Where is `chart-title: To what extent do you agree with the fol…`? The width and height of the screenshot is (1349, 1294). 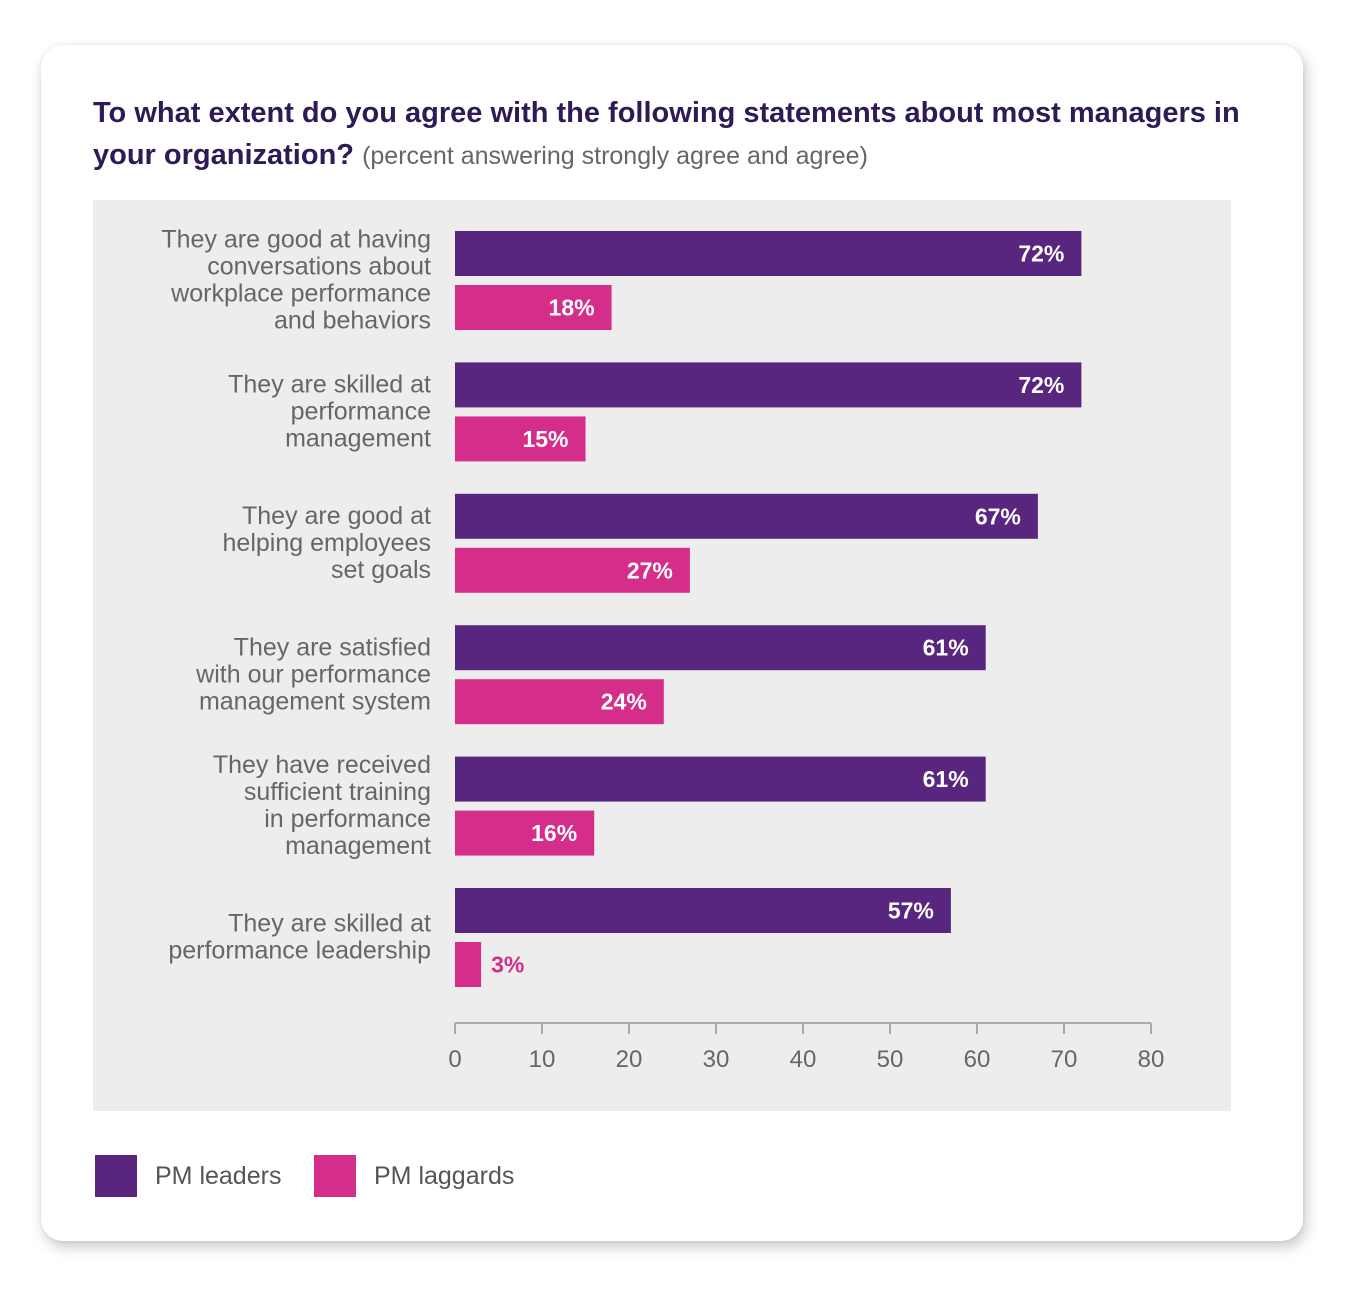
chart-title: To what extent do you agree with the fol… is located at coordinates (673, 134).